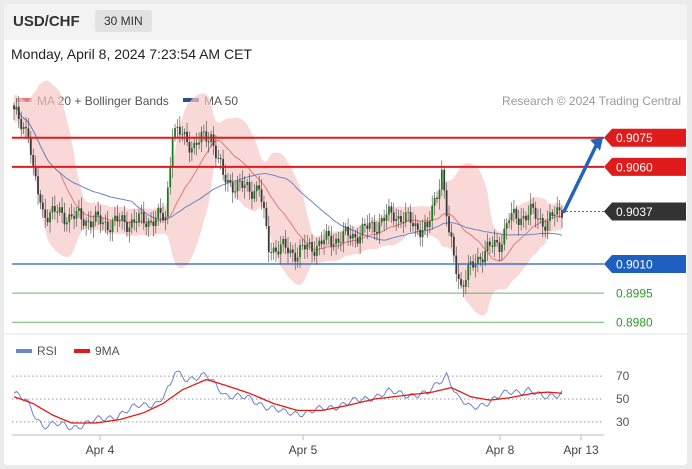 The image size is (692, 469). What do you see at coordinates (288, 400) in the screenshot?
I see `rsi-line` at bounding box center [288, 400].